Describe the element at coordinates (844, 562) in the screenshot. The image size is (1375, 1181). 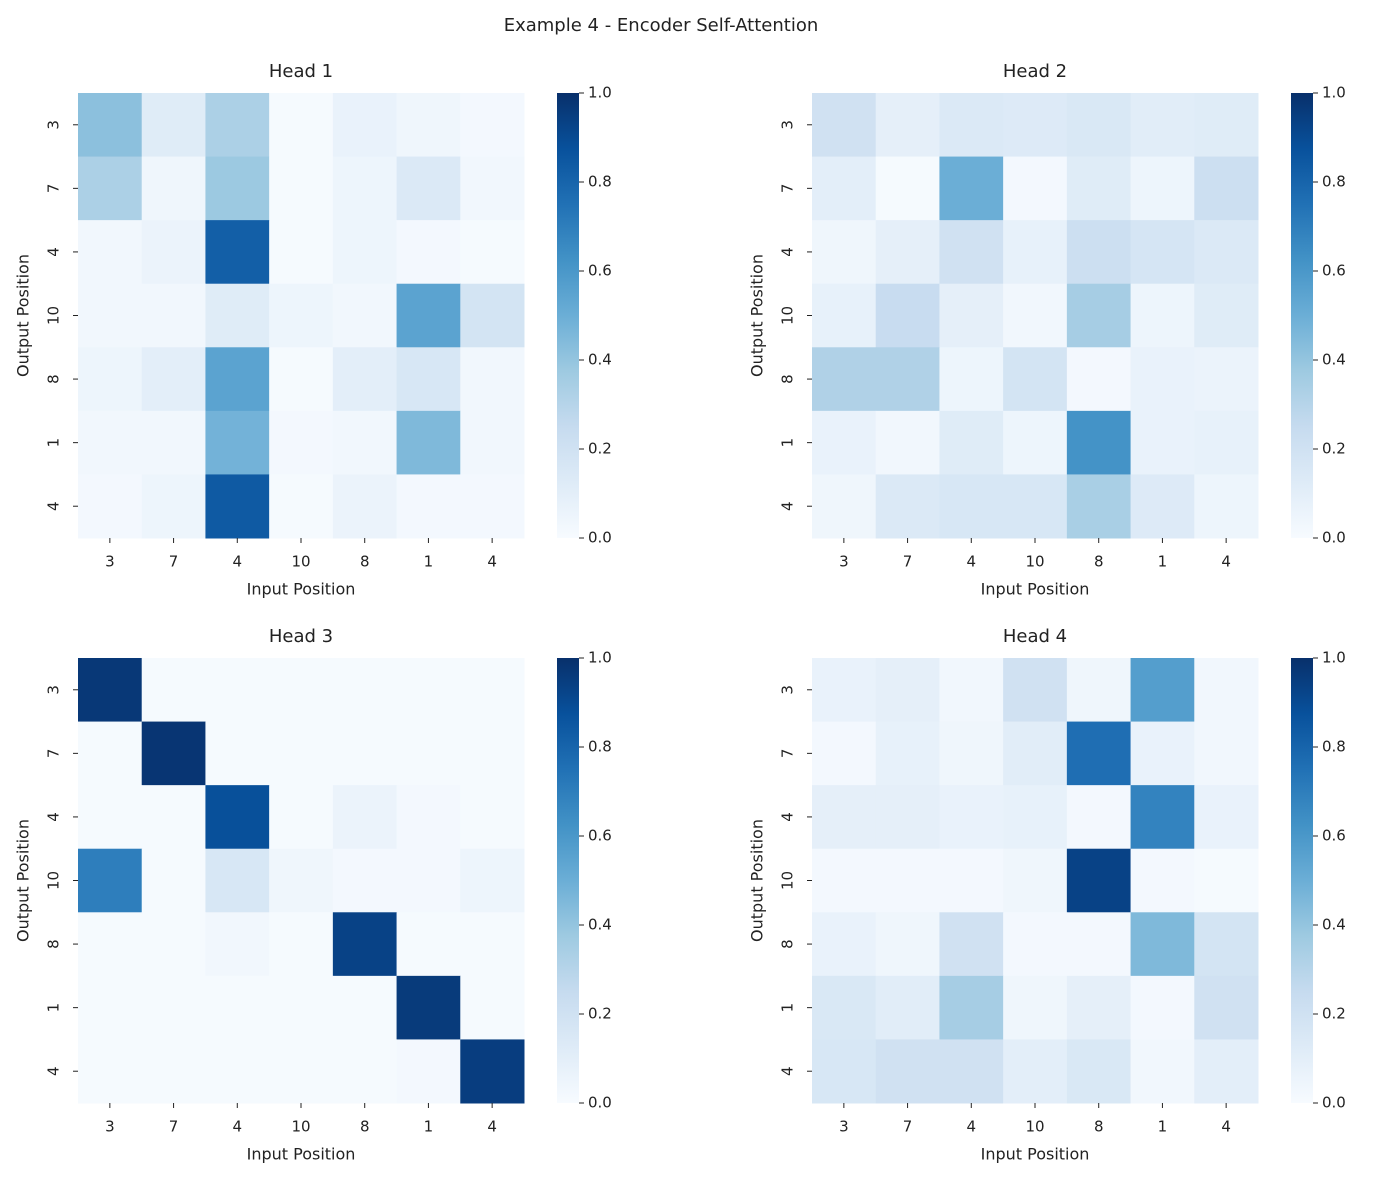
I see `x-tick-label: 3` at that location.